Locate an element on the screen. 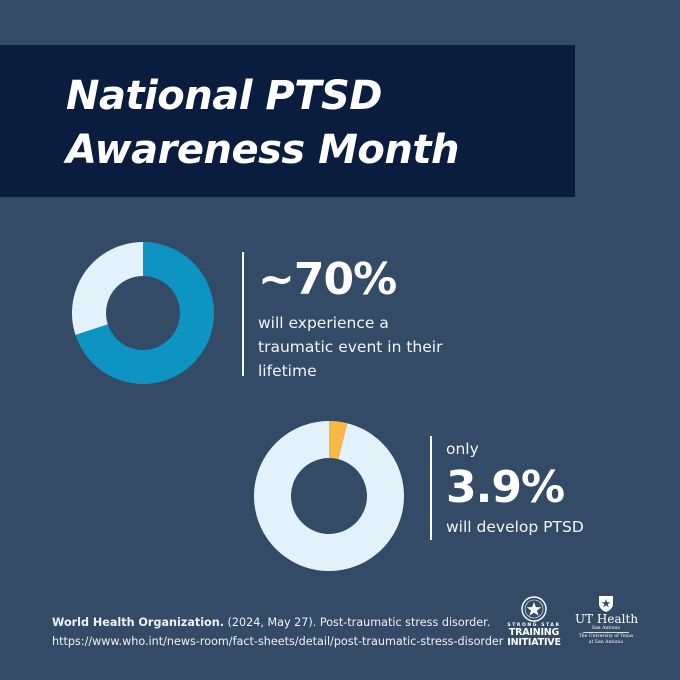 The image size is (680, 680). star-seal-icon is located at coordinates (534, 609).